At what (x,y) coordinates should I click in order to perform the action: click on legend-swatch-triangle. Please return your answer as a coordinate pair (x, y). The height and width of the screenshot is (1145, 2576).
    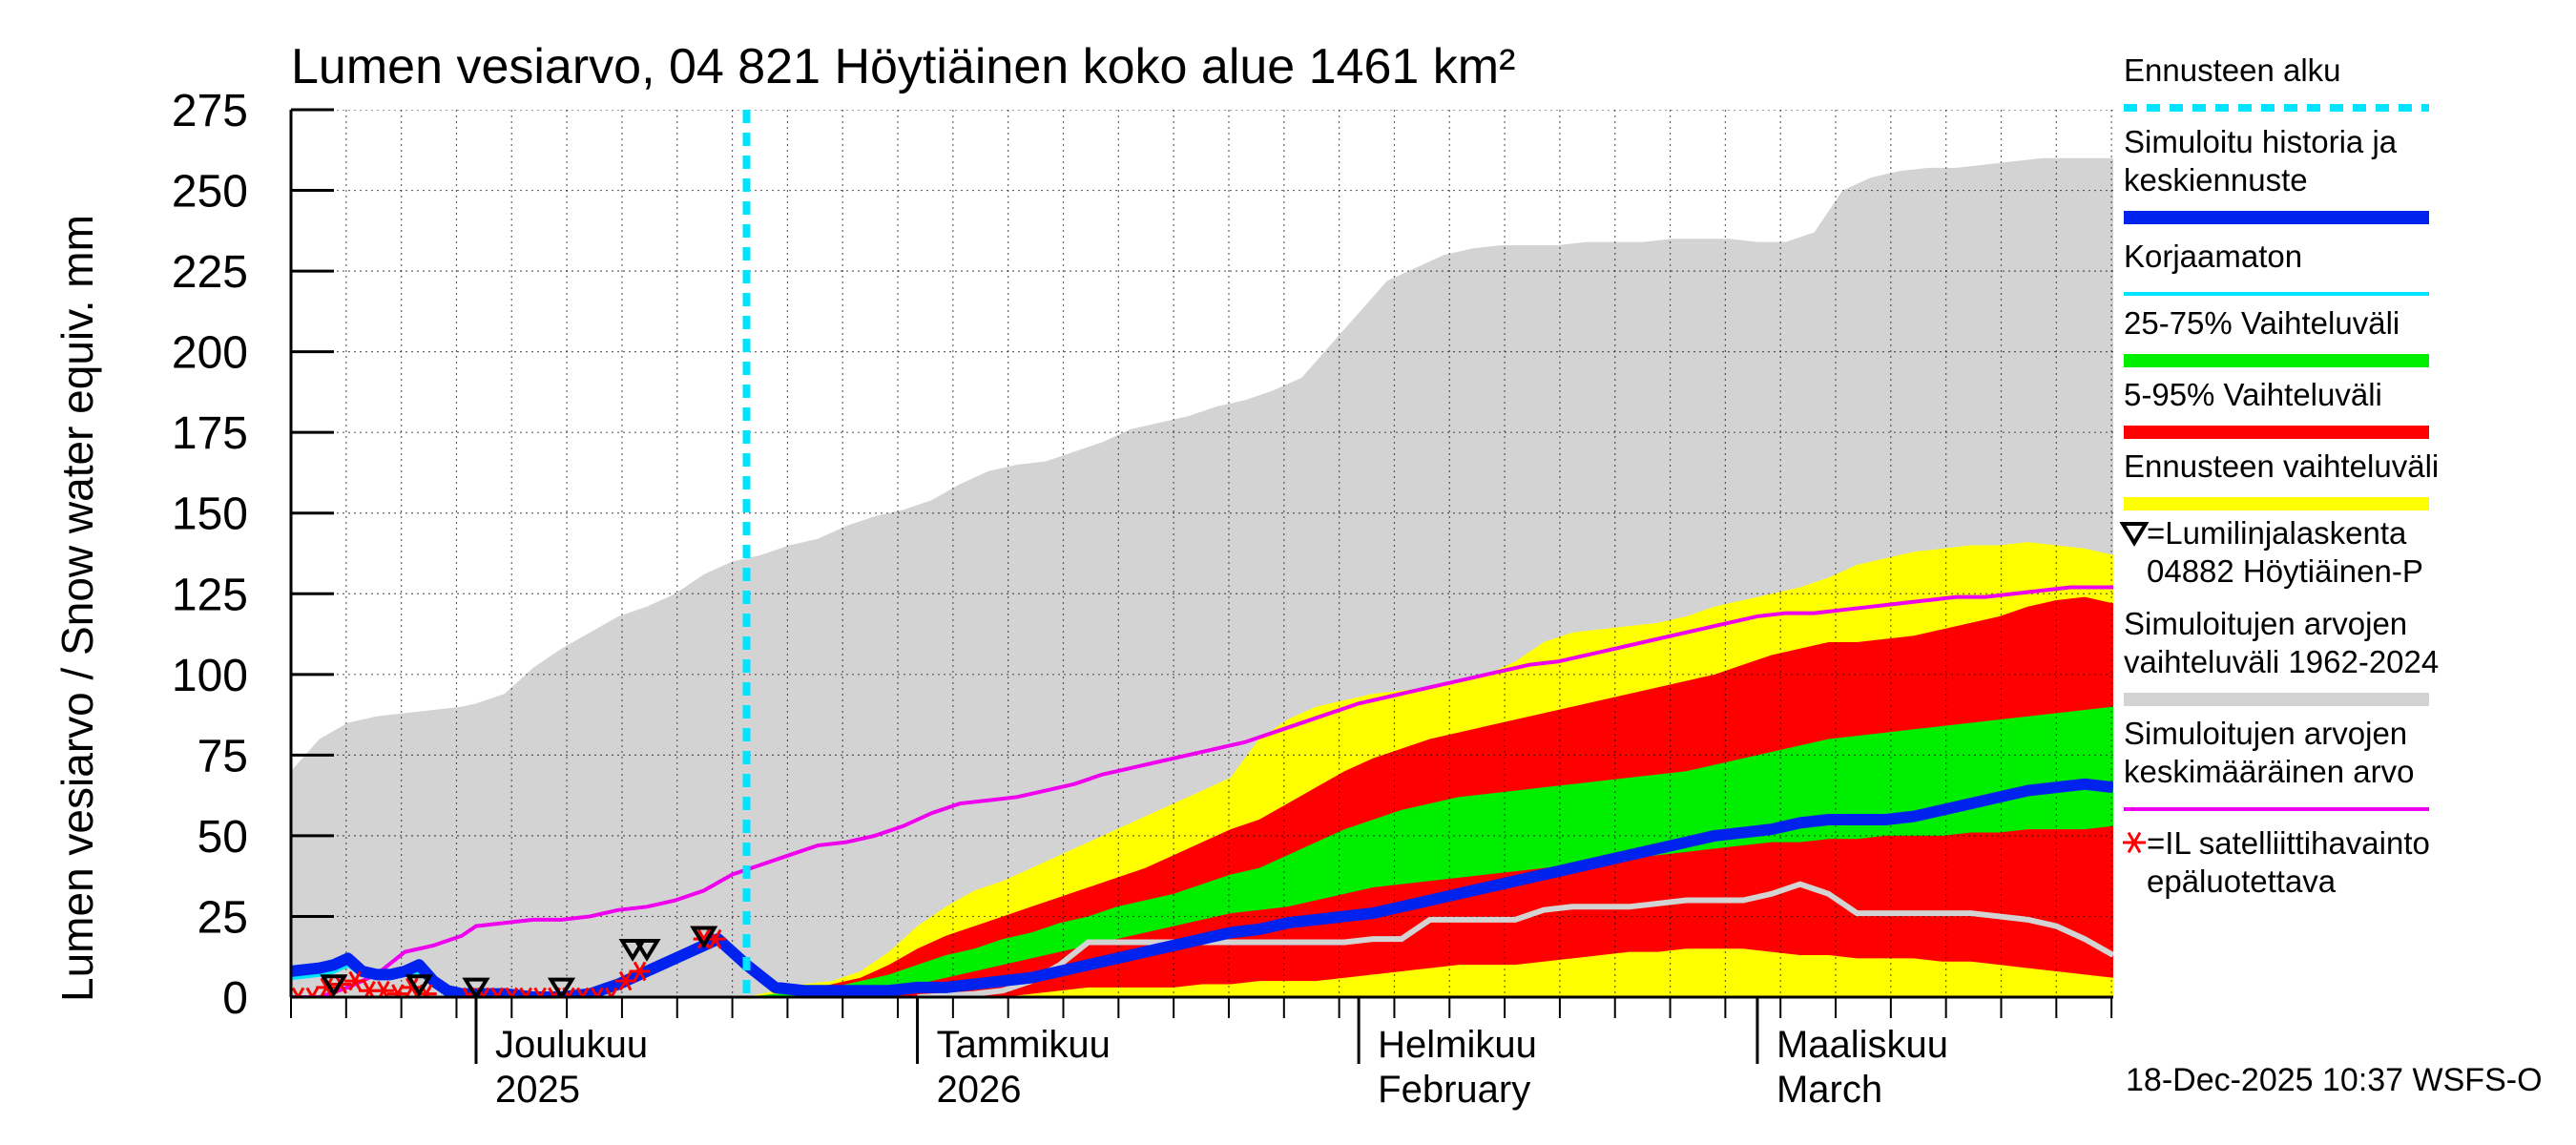
    Looking at the image, I should click on (2134, 534).